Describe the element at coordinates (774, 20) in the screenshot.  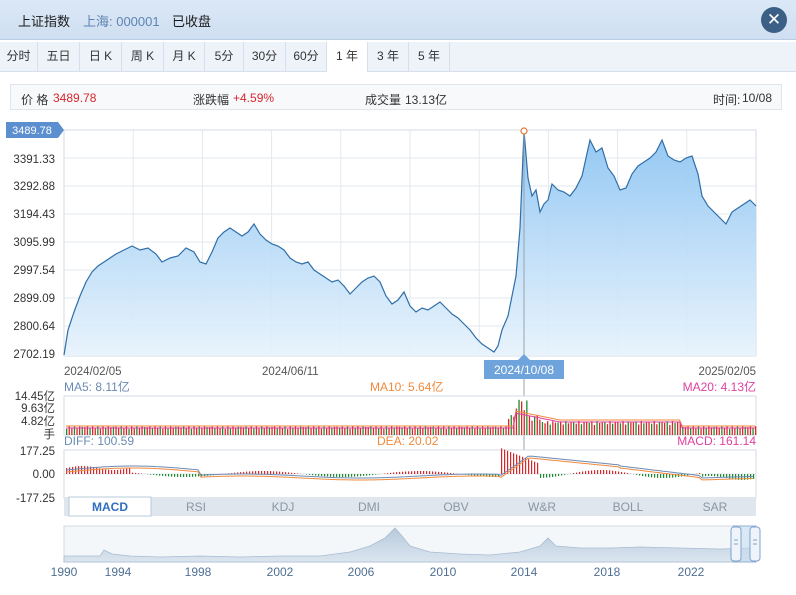
I see `close-icon: ✕` at that location.